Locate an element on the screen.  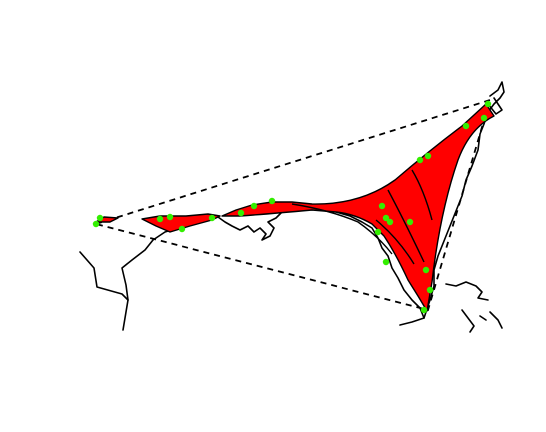
coastline-texas is located at coordinates (104, 291).